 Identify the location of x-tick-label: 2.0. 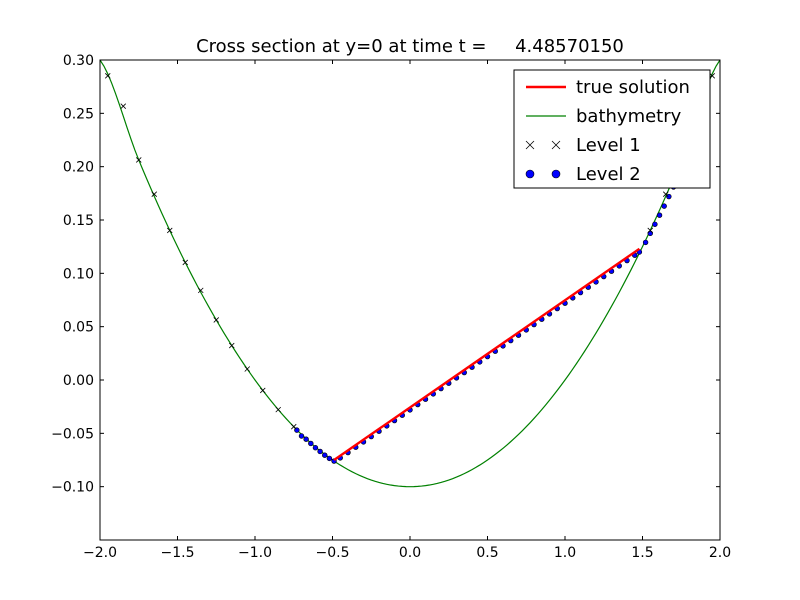
(720, 553).